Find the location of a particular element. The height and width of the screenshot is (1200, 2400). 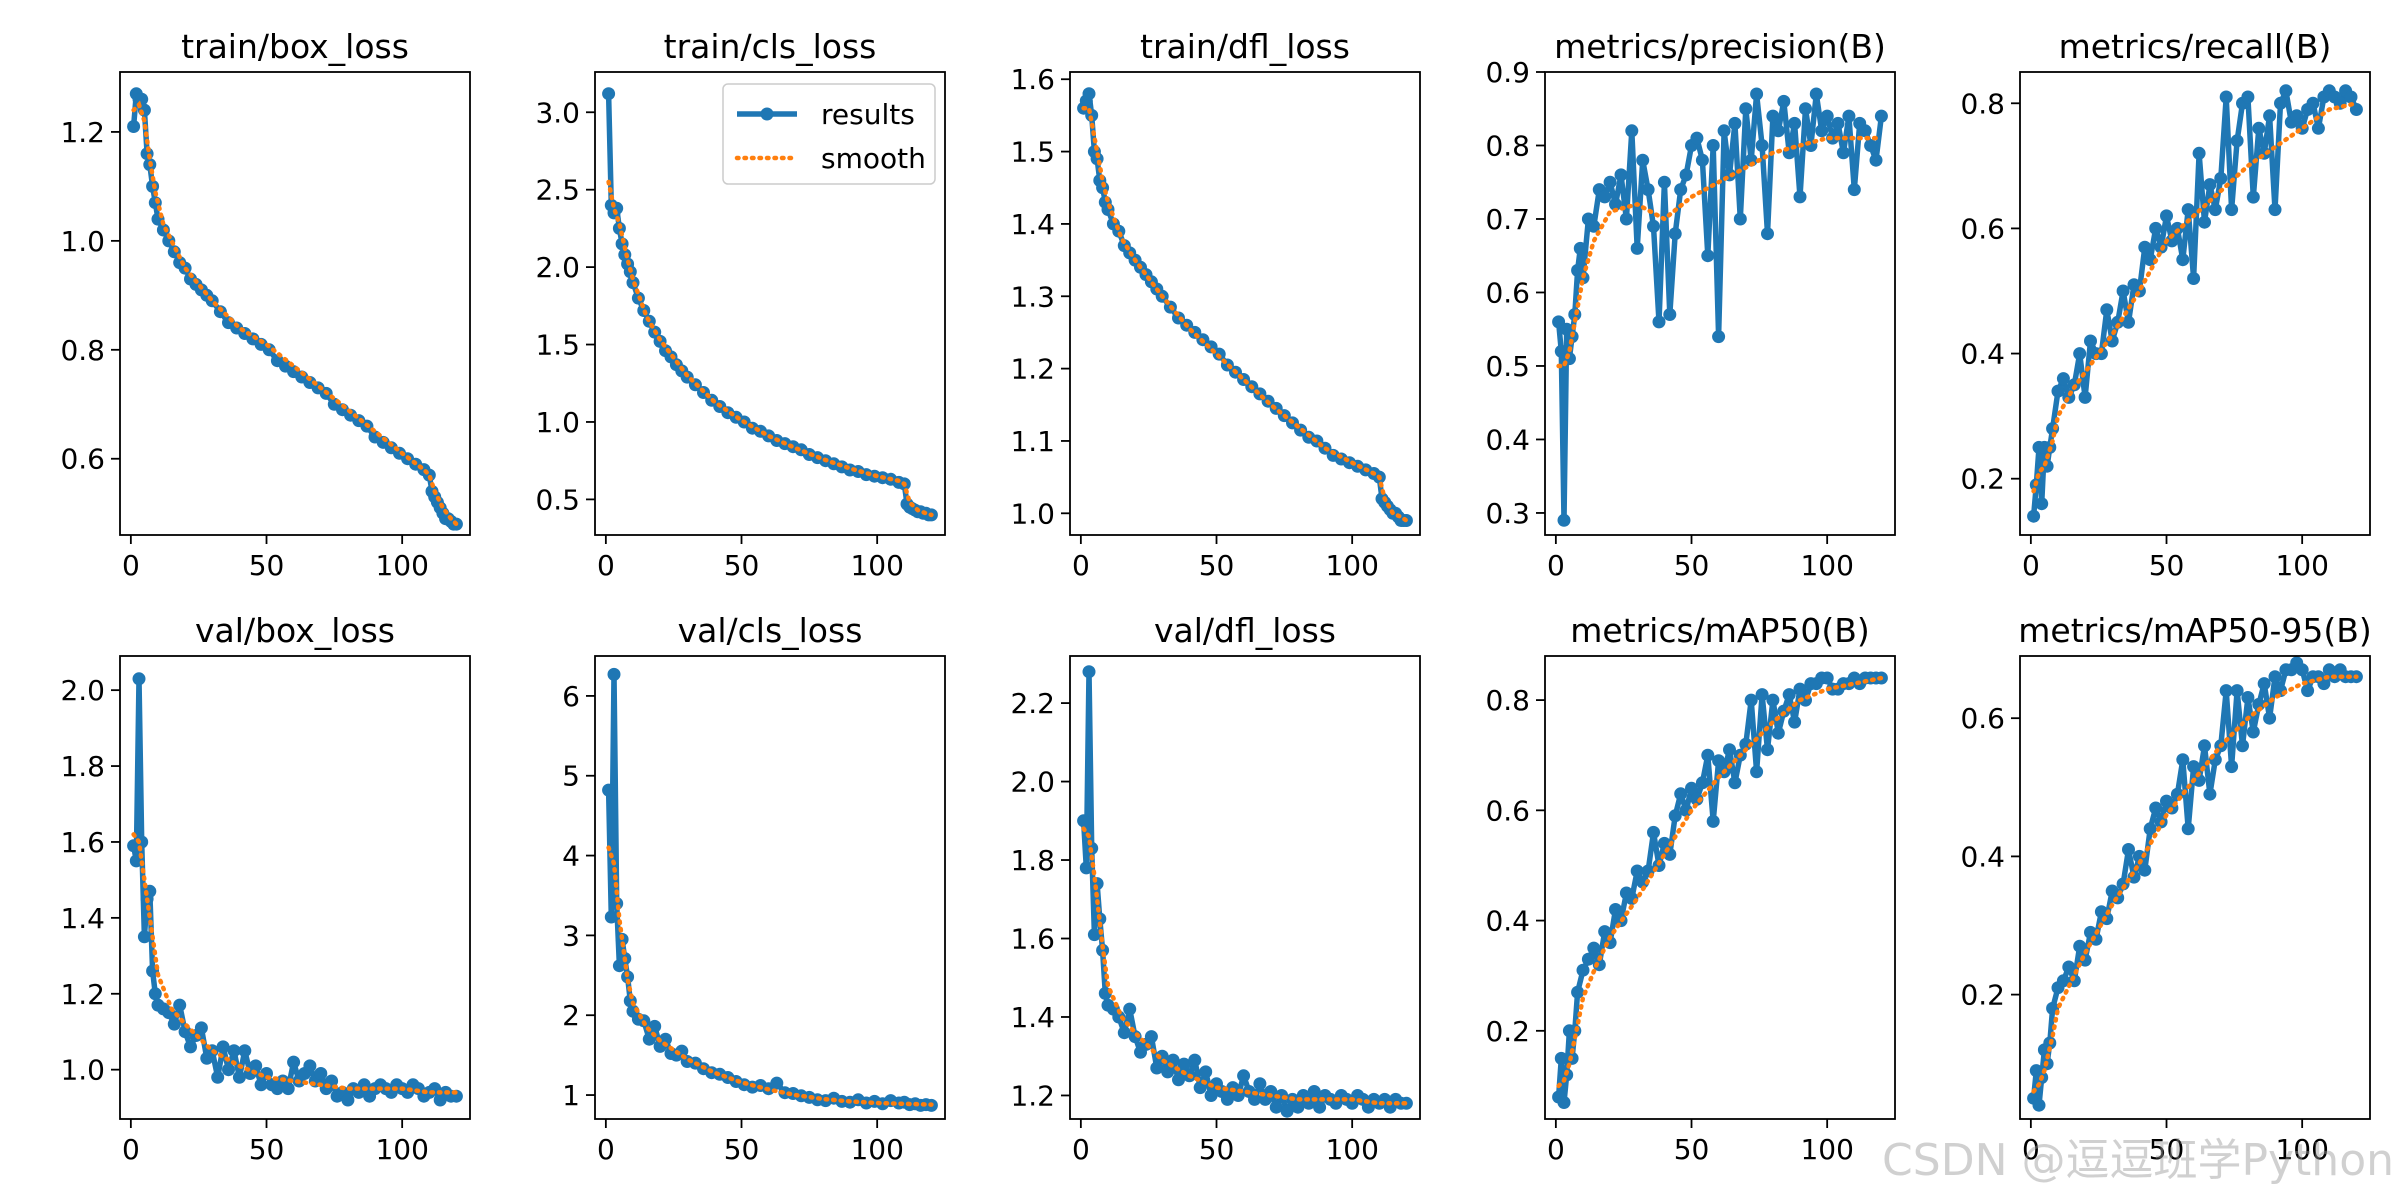

subplot-1: train/box_loss 0 50 100 0.6 0.8 1.0 1.2 is located at coordinates (265, 304).